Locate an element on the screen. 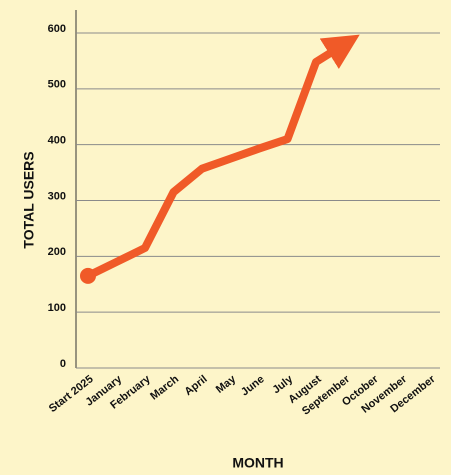 Image resolution: width=451 pixels, height=475 pixels. y-tick-label: 600 is located at coordinates (57, 29).